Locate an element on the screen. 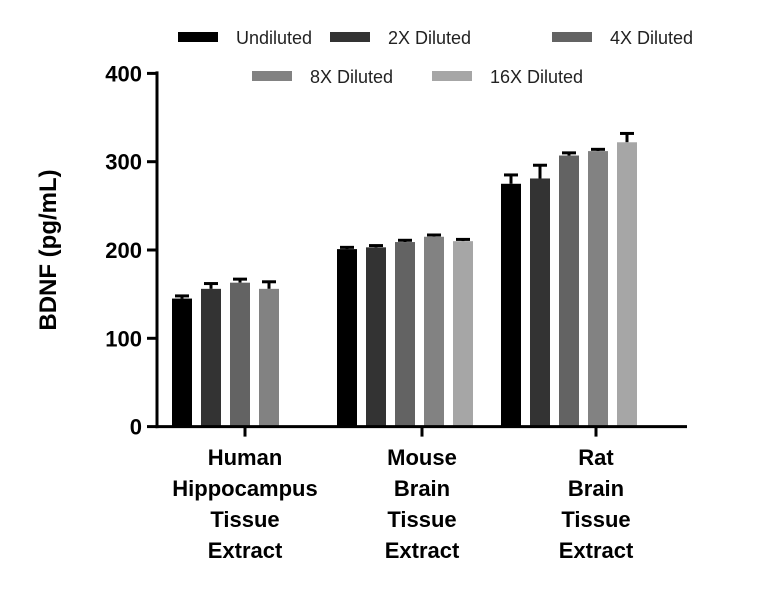 Image resolution: width=768 pixels, height=599 pixels. legend-label: Undiluted is located at coordinates (274, 38).